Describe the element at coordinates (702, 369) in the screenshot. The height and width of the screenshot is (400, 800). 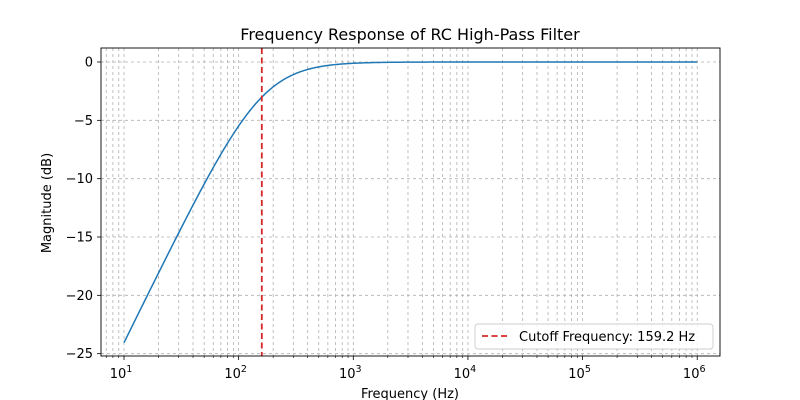
I see `x-tick-label-exponent: 6` at that location.